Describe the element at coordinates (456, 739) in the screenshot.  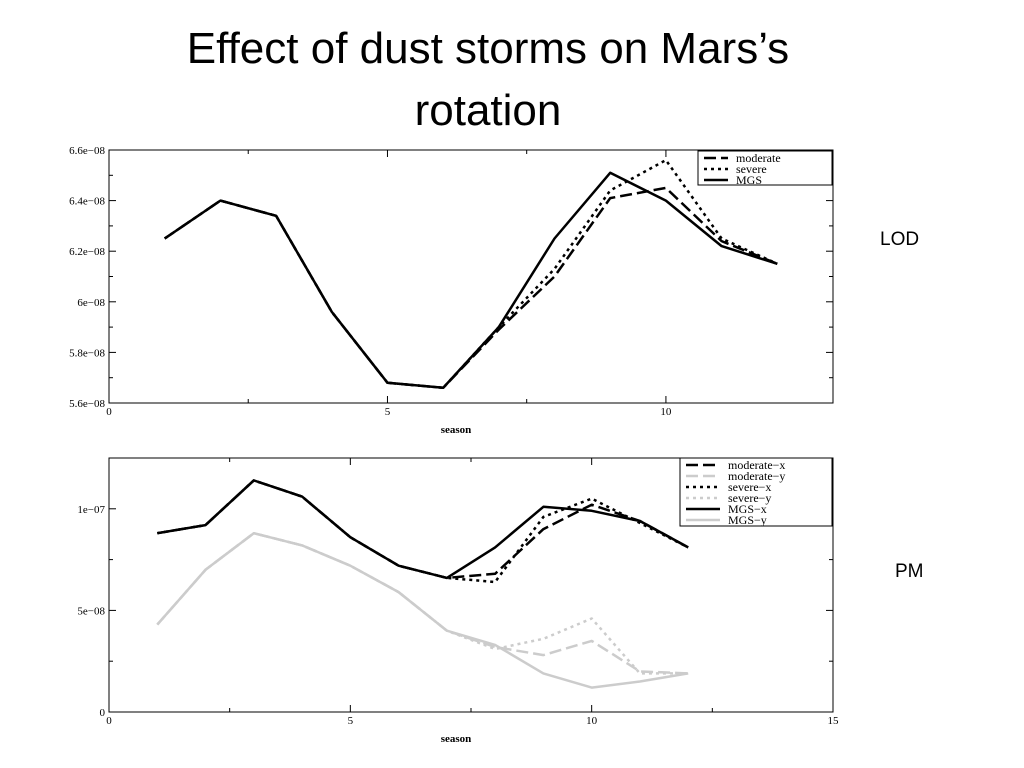
I see `pm-x-axis-title: season` at that location.